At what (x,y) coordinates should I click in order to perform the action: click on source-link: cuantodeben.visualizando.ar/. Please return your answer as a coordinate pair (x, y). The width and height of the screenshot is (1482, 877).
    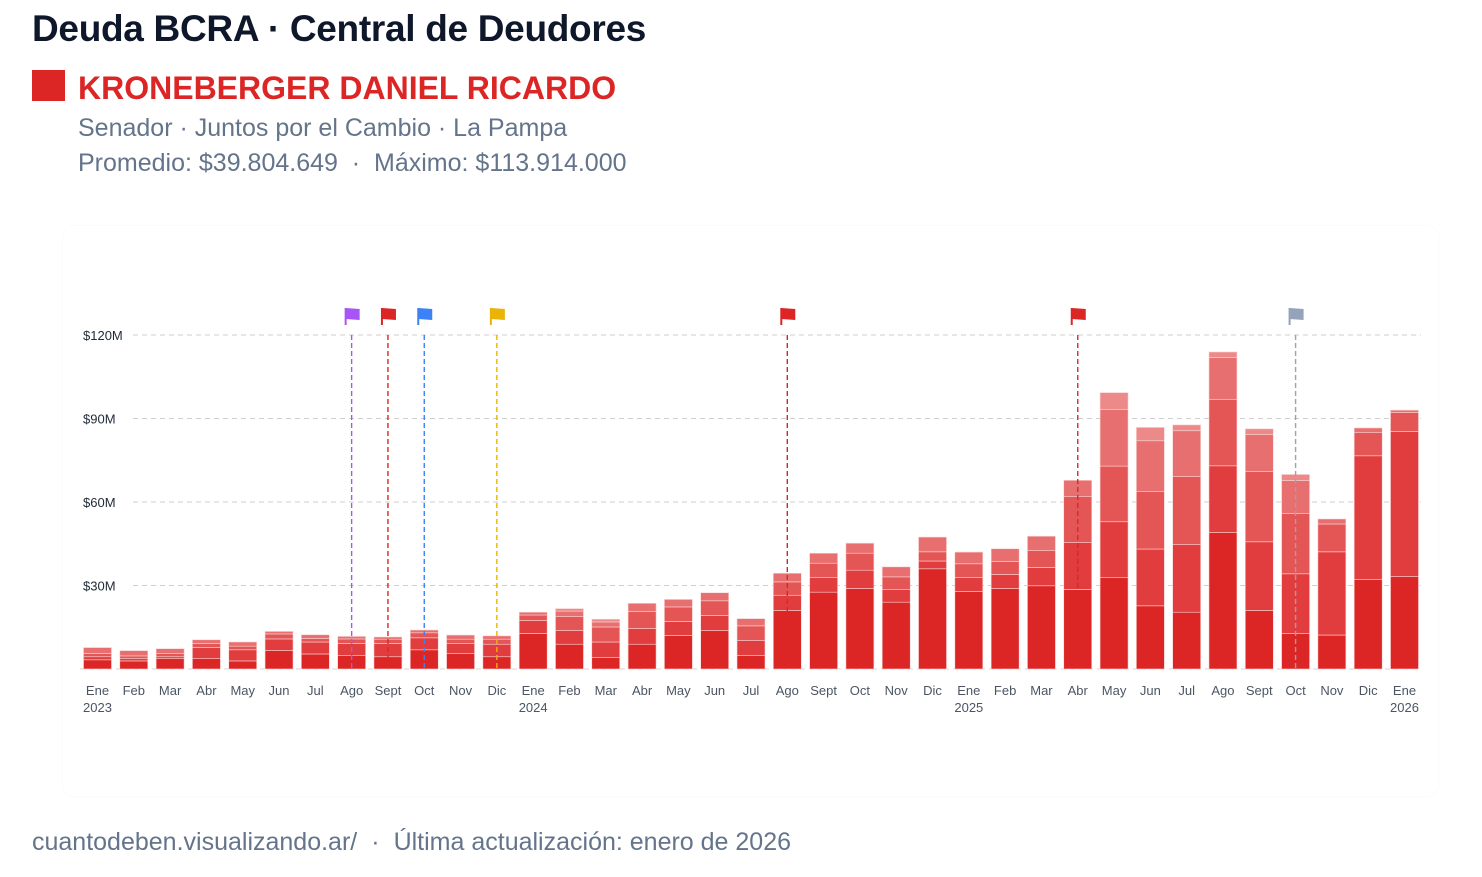
    Looking at the image, I should click on (195, 842).